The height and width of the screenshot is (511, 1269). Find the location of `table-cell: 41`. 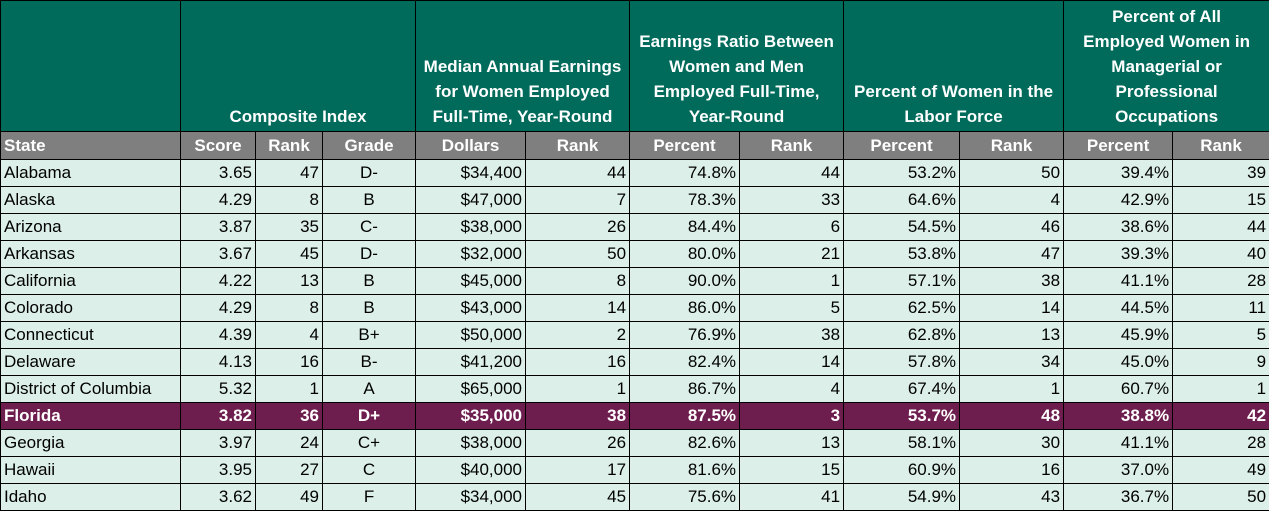

table-cell: 41 is located at coordinates (792, 497).